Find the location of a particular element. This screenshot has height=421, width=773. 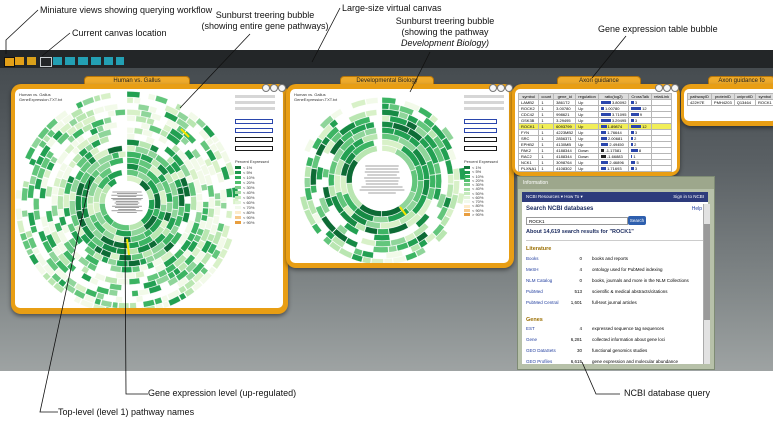

table-row: CDC42 1 998621 Up 3.71095 9 is located at coordinates (595, 114).